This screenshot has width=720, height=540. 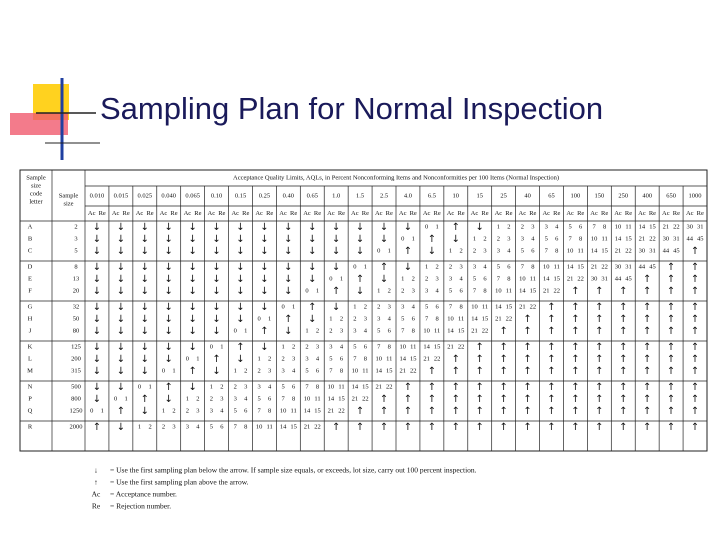 What do you see at coordinates (163, 410) in the screenshot?
I see `ac-number: 1` at bounding box center [163, 410].